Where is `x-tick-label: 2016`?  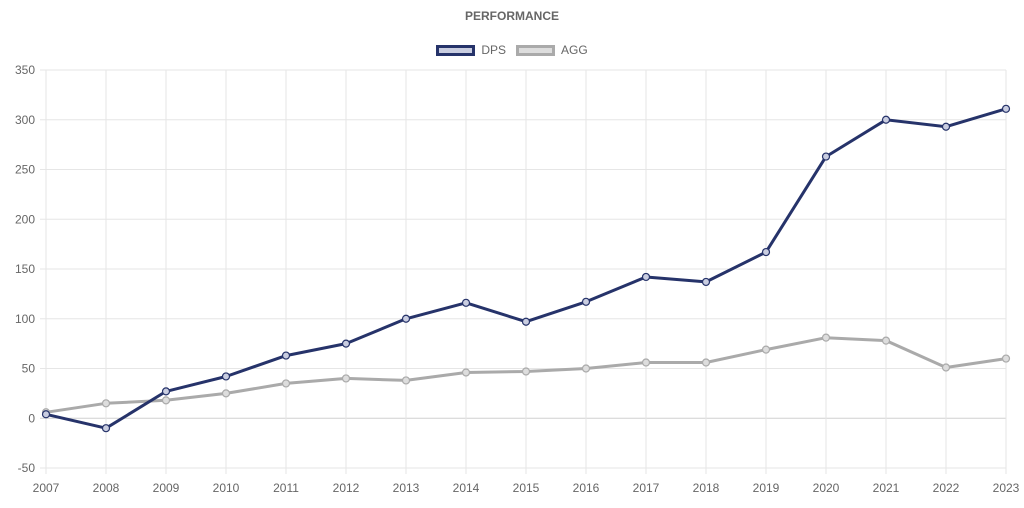 x-tick-label: 2016 is located at coordinates (586, 488).